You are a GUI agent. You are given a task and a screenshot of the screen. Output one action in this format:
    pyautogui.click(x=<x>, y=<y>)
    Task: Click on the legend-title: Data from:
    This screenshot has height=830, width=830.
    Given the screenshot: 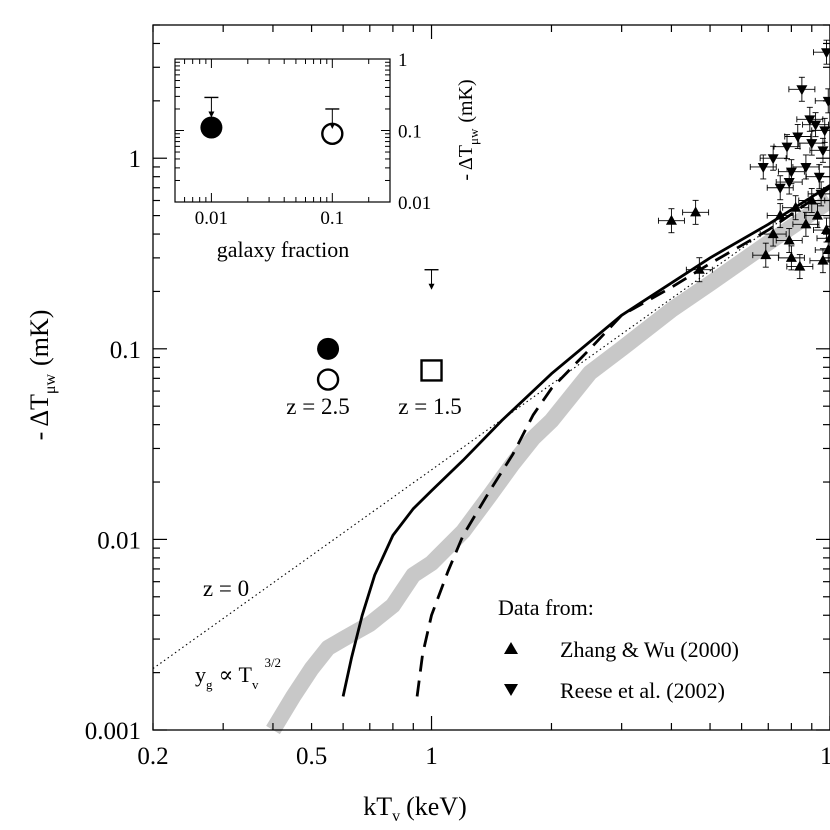 What is the action you would take?
    pyautogui.click(x=546, y=607)
    